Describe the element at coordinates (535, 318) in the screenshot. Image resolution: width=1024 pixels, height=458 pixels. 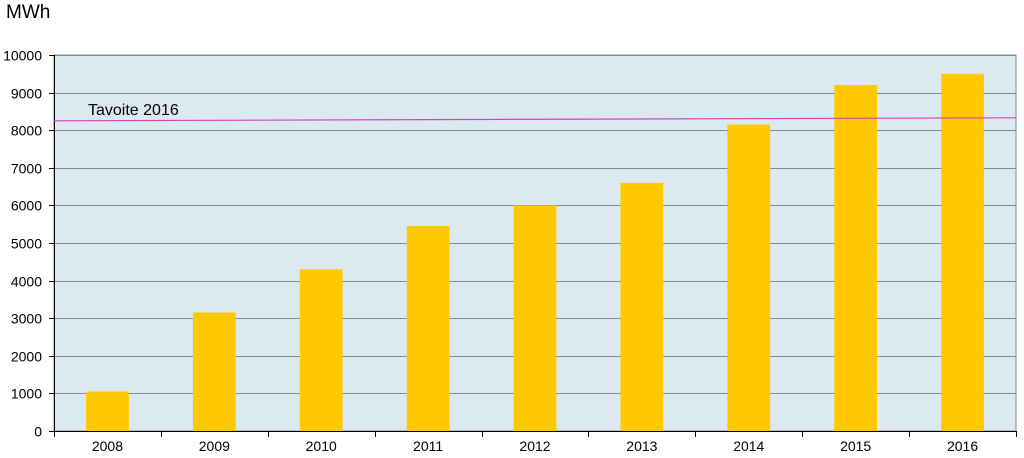
I see `bar-2012` at that location.